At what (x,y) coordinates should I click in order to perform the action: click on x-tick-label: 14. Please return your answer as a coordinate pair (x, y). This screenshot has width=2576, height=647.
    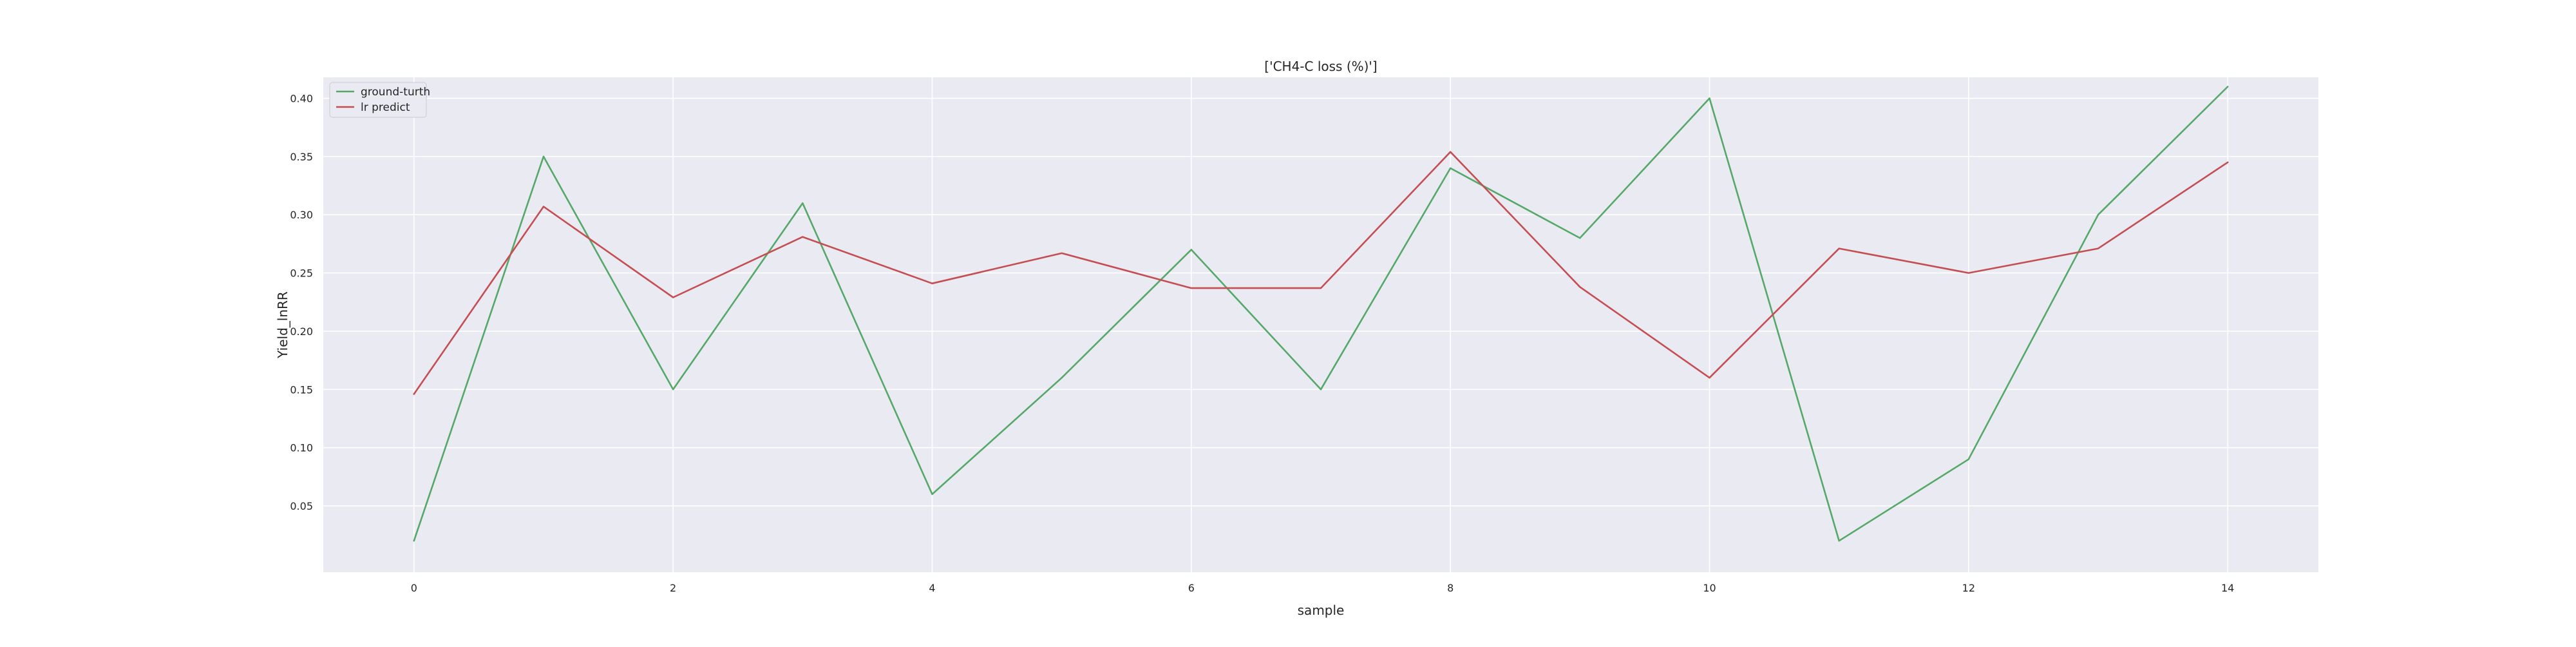
    Looking at the image, I should click on (2227, 588).